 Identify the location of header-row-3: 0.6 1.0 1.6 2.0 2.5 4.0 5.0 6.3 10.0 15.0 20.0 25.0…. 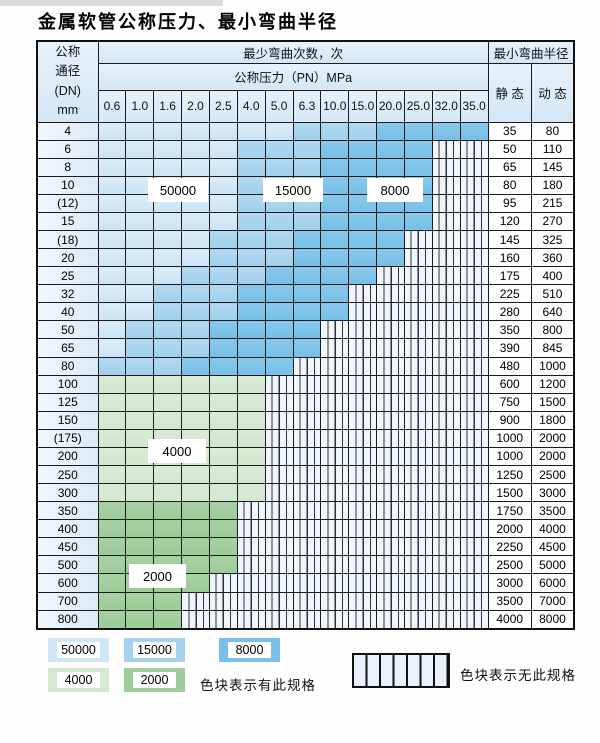
(305, 106).